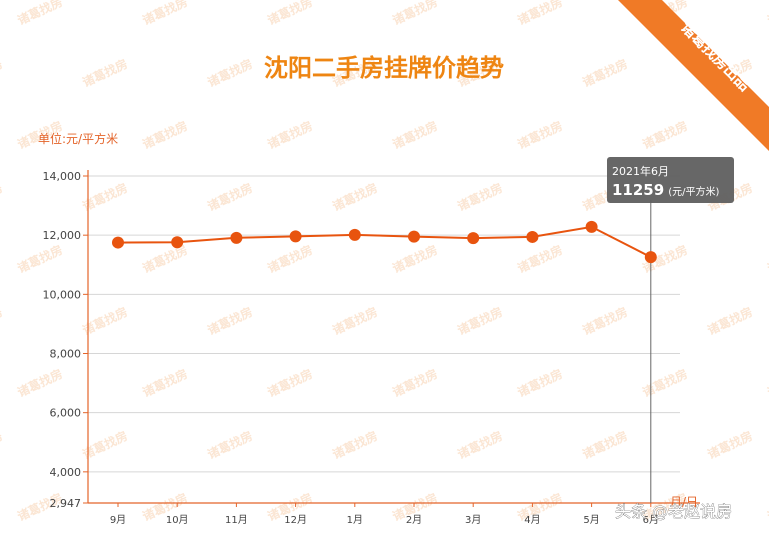  I want to click on x-axis-ticks: 9月 10月 11月 12月 1月 2月 3月 4月 5月 6月, so click(384, 514).